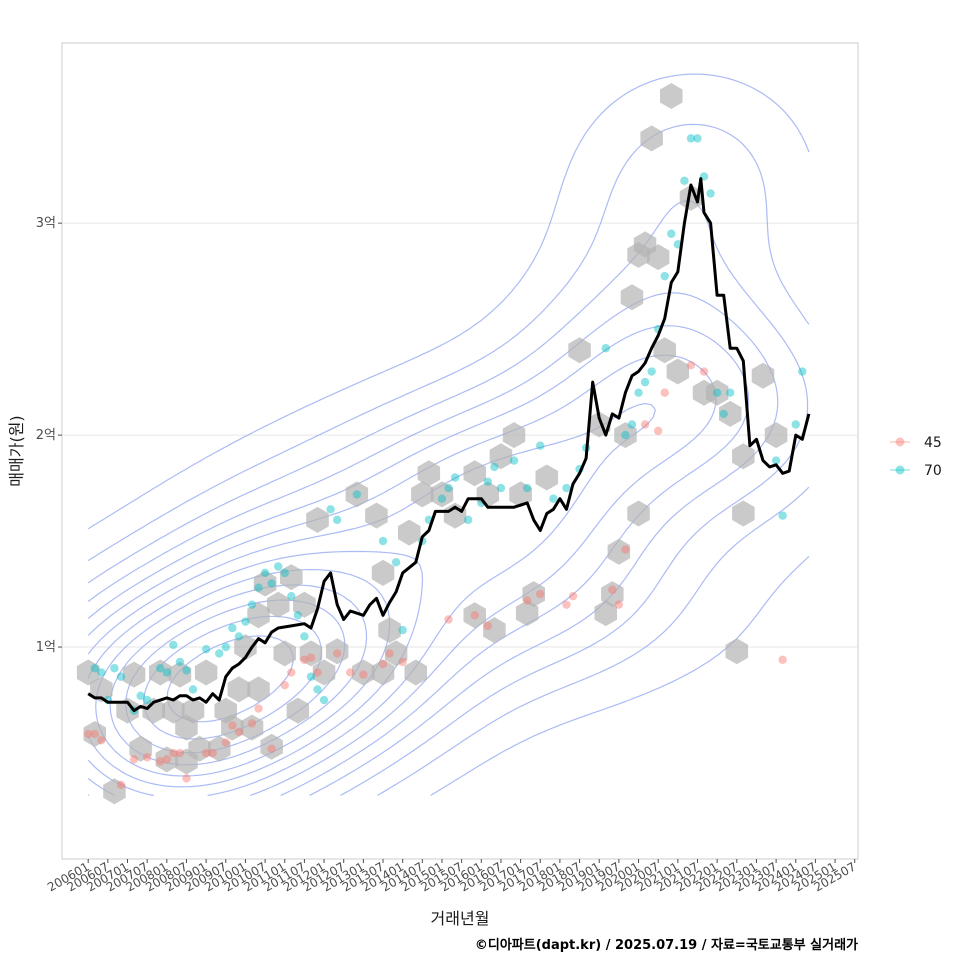 This screenshot has width=960, height=960. What do you see at coordinates (916, 457) in the screenshot?
I see `legend: 45 70` at bounding box center [916, 457].